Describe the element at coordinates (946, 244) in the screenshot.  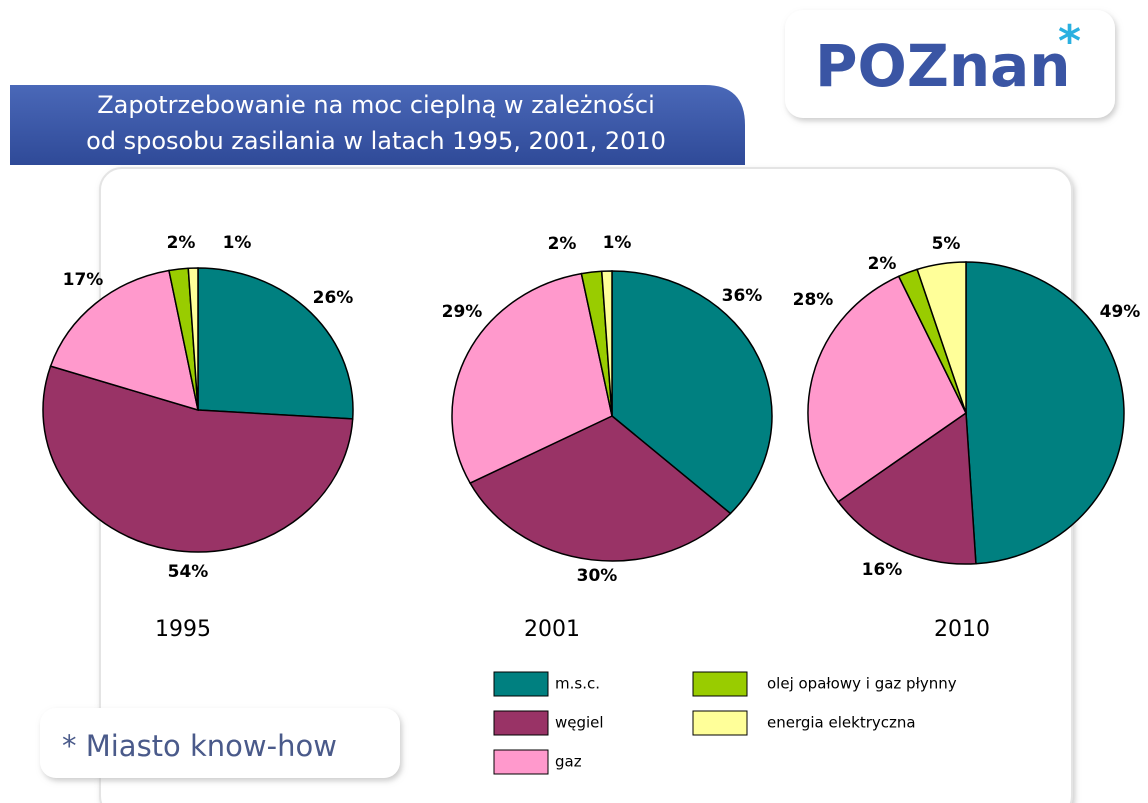
I see `value-label: 5%` at that location.